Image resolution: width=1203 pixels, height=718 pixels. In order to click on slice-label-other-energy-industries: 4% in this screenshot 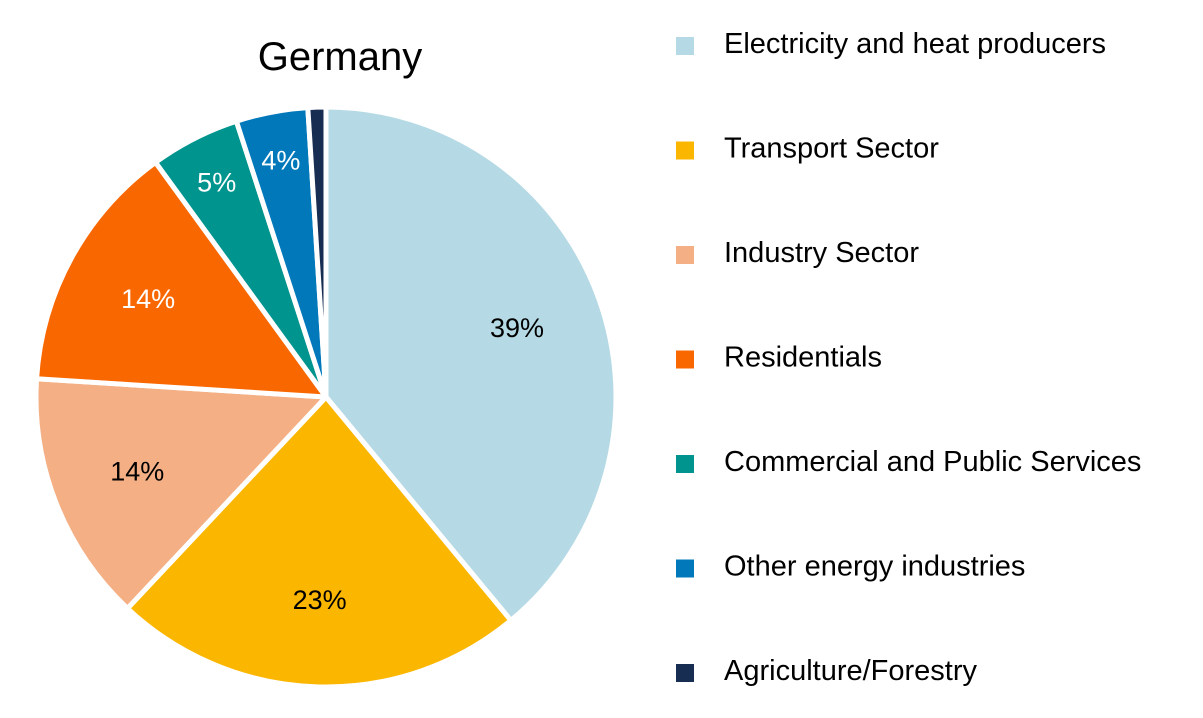, I will do `click(280, 161)`.